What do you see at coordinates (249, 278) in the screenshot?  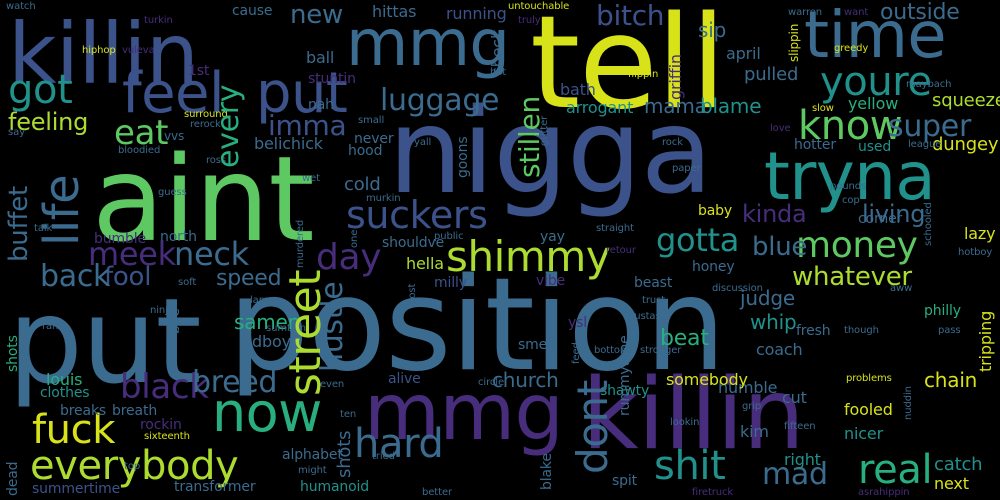 I see `word-speed: speed` at bounding box center [249, 278].